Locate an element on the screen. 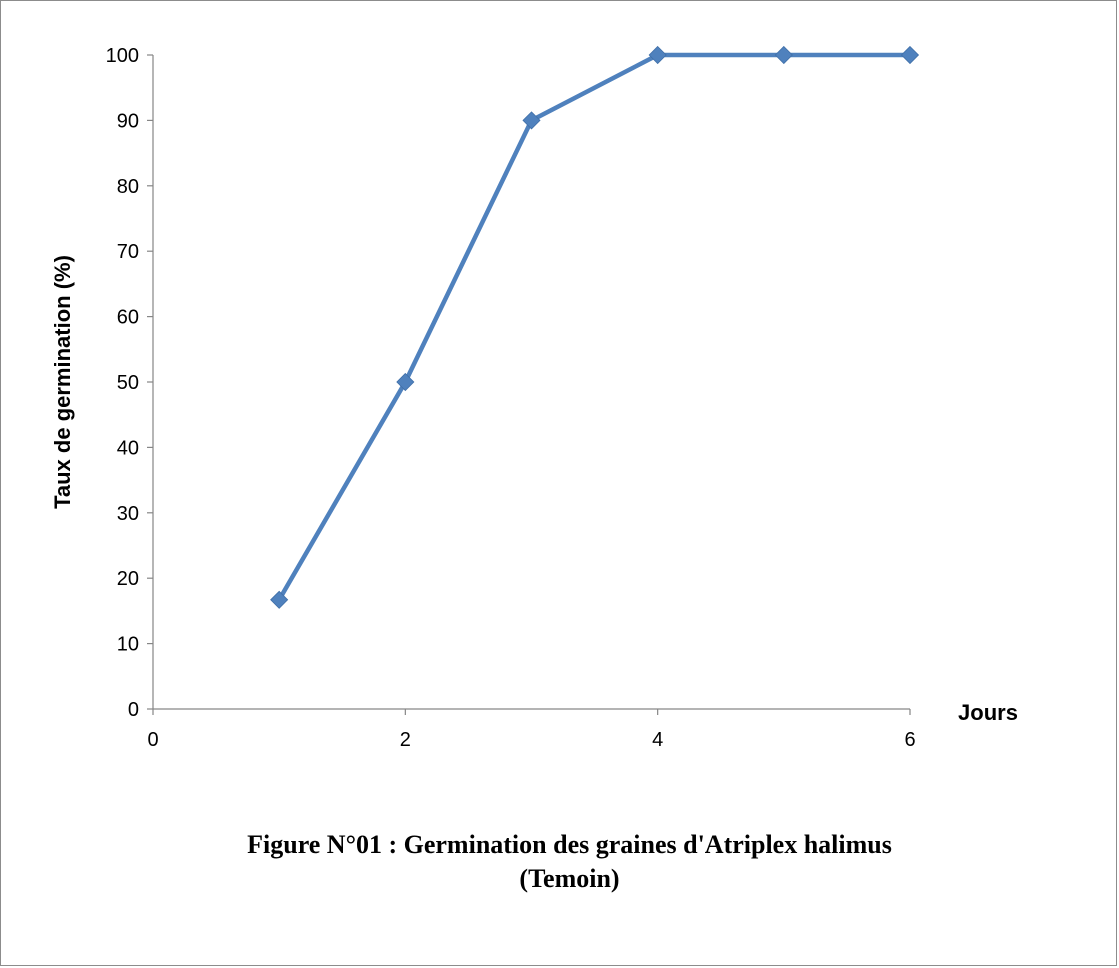 The width and height of the screenshot is (1119, 968). x-tick-label: 2 is located at coordinates (405, 740).